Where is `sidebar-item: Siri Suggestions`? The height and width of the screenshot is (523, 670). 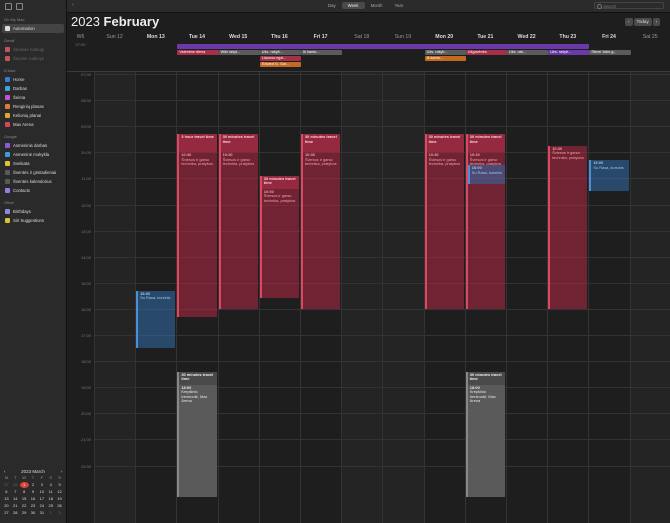
sidebar-item: Siri Suggestions is located at coordinates (33, 220).